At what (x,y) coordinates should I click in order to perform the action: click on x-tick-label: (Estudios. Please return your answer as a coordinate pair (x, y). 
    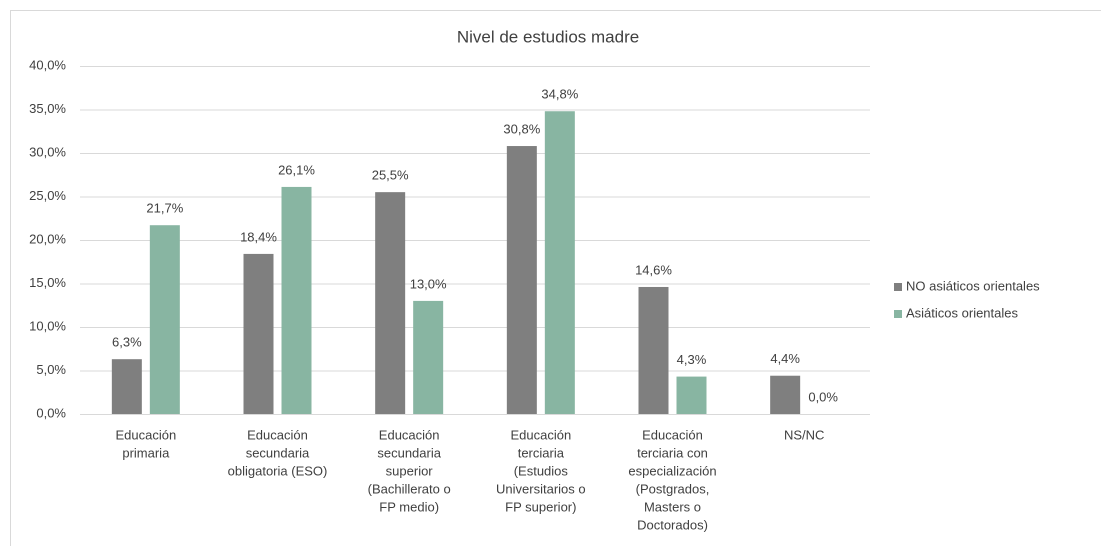
    Looking at the image, I should click on (541, 470).